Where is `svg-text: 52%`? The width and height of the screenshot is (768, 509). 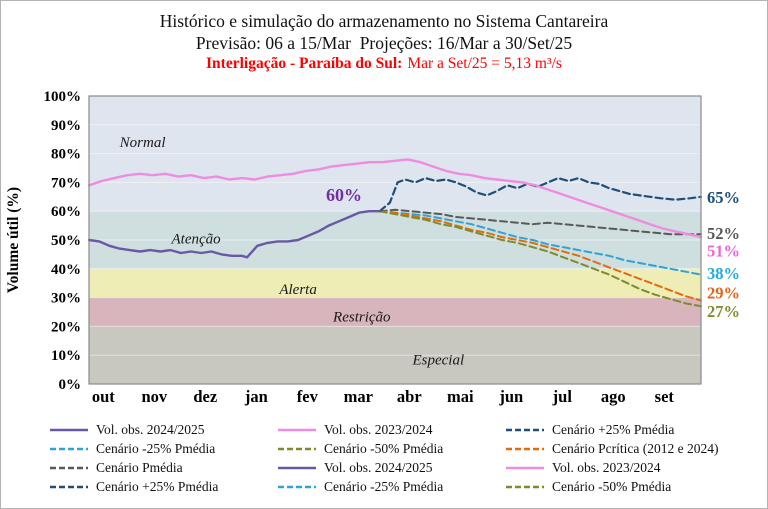 svg-text: 52% is located at coordinates (723, 233).